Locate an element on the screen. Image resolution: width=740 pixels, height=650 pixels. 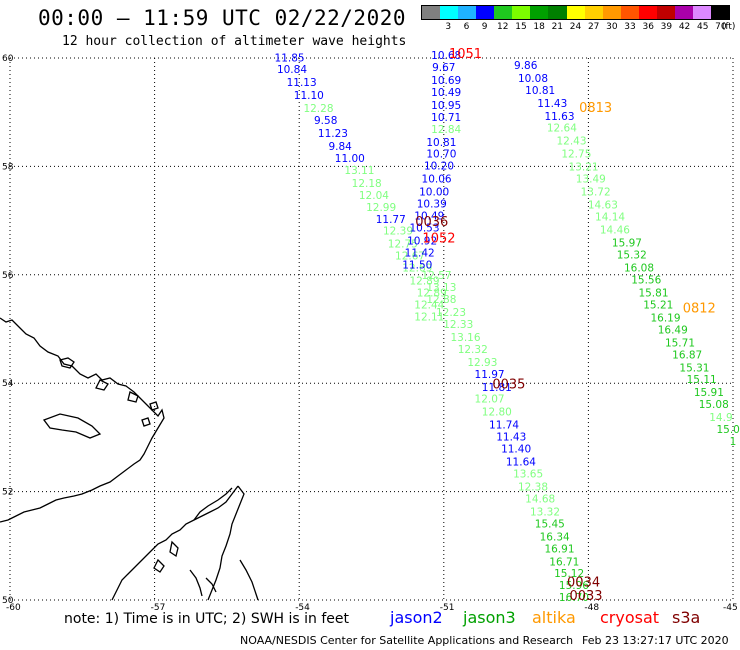
wave-height-value: 9.84 is located at coordinates (340, 147).